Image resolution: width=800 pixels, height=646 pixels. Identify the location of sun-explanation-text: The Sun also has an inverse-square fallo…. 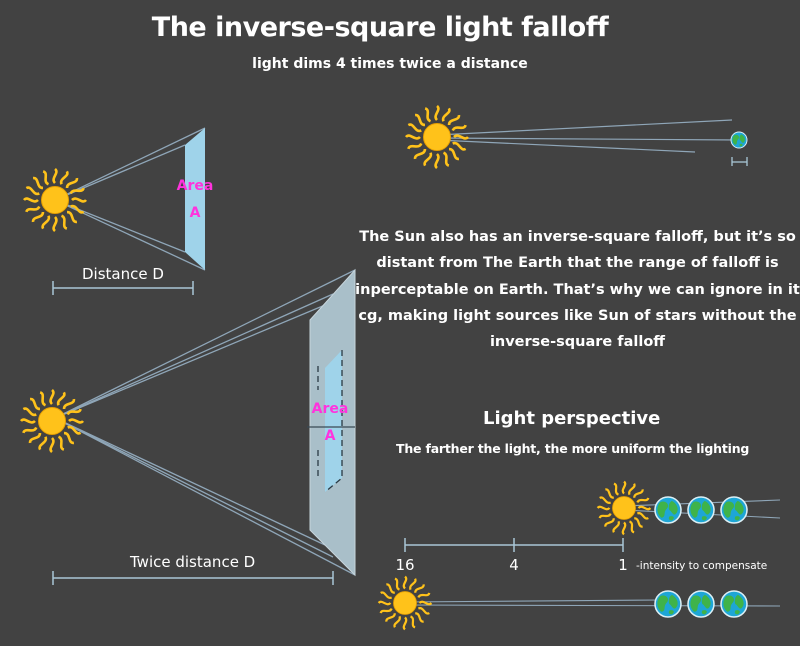
(577, 290).